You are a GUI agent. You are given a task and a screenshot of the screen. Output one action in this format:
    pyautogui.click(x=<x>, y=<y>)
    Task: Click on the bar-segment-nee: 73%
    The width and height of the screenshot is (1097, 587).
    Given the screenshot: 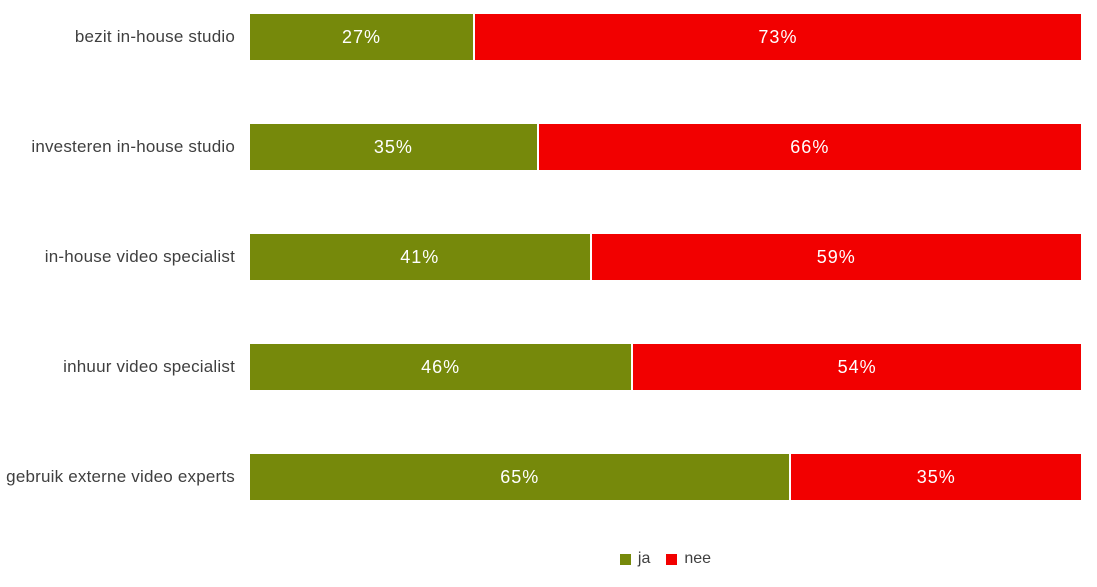 What is the action you would take?
    pyautogui.click(x=777, y=37)
    